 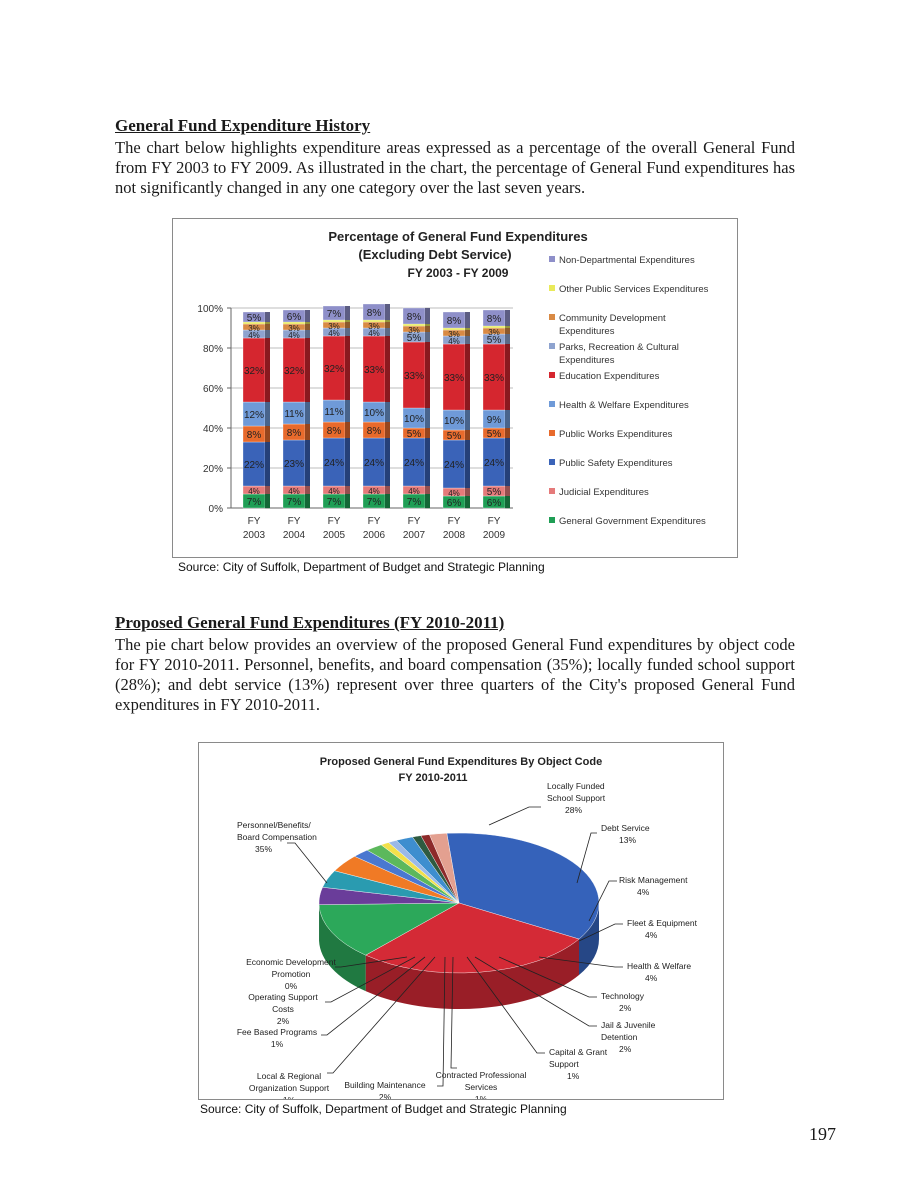 What do you see at coordinates (210, 309) in the screenshot?
I see `y-tick-label: 100%` at bounding box center [210, 309].